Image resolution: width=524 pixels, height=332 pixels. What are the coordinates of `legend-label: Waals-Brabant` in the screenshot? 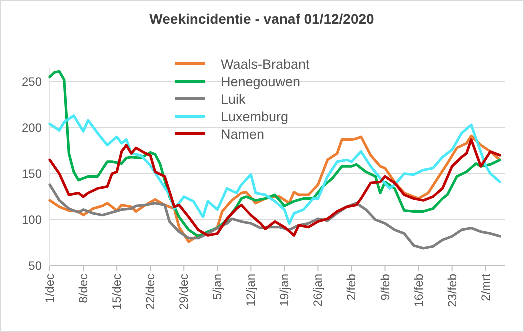 It's located at (265, 64).